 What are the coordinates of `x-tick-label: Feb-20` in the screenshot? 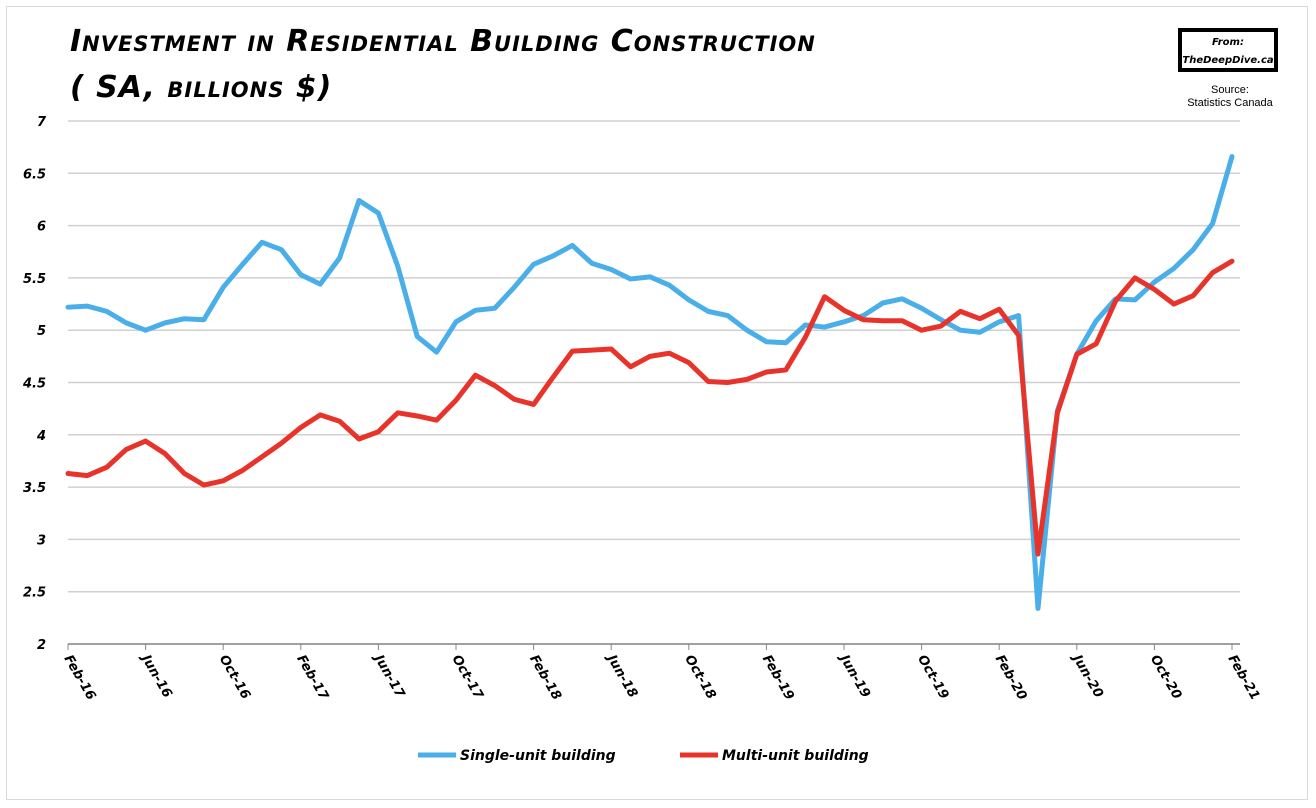 It's located at (1011, 678).